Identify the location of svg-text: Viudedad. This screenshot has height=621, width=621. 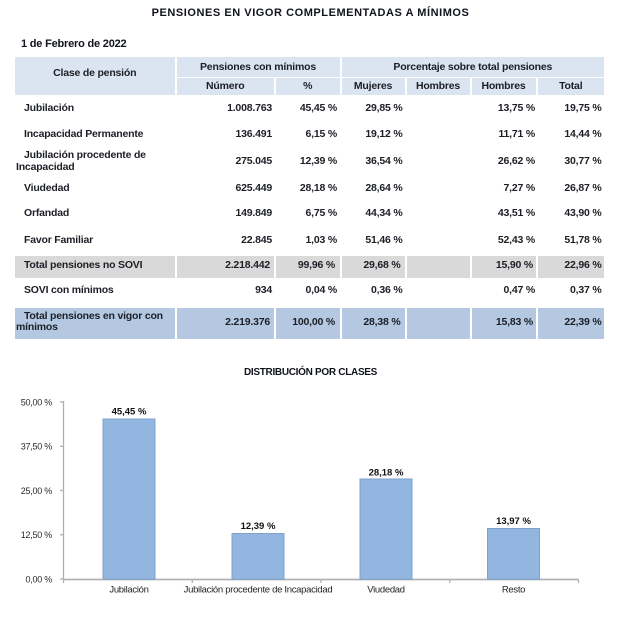
(386, 590).